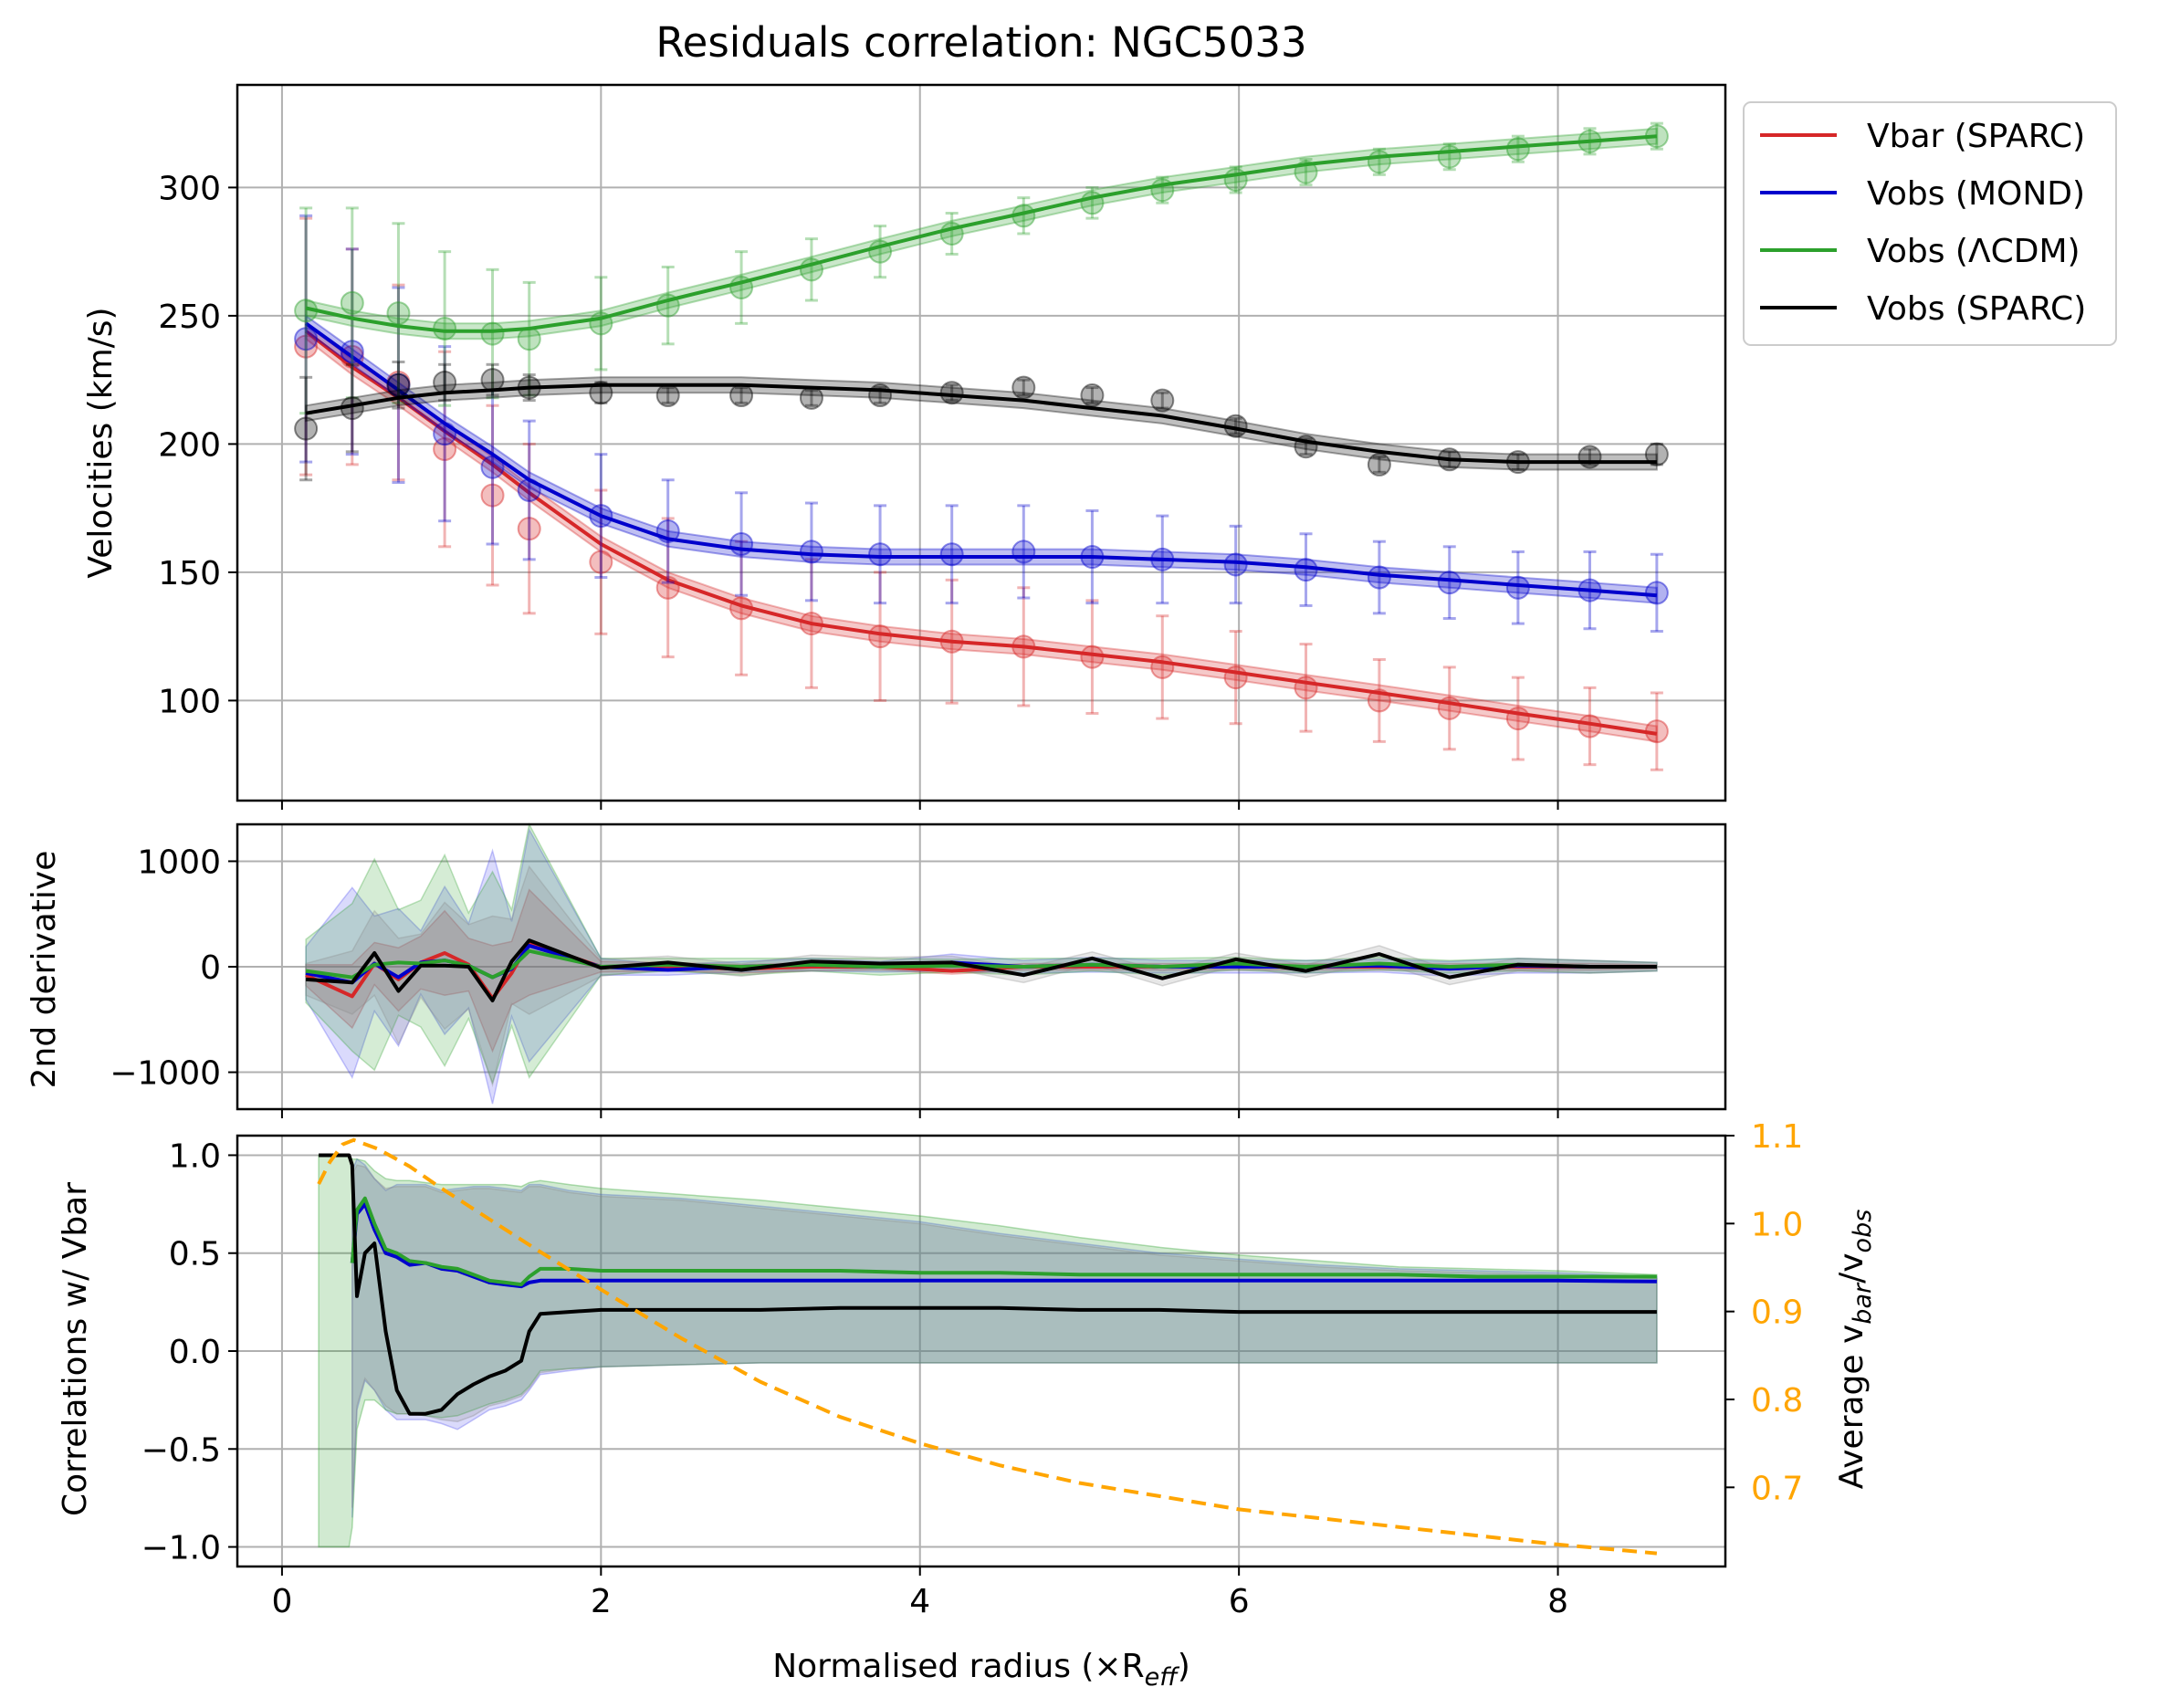  Describe the element at coordinates (1557, 1601) in the screenshot. I see `x-tick-label: 8` at that location.